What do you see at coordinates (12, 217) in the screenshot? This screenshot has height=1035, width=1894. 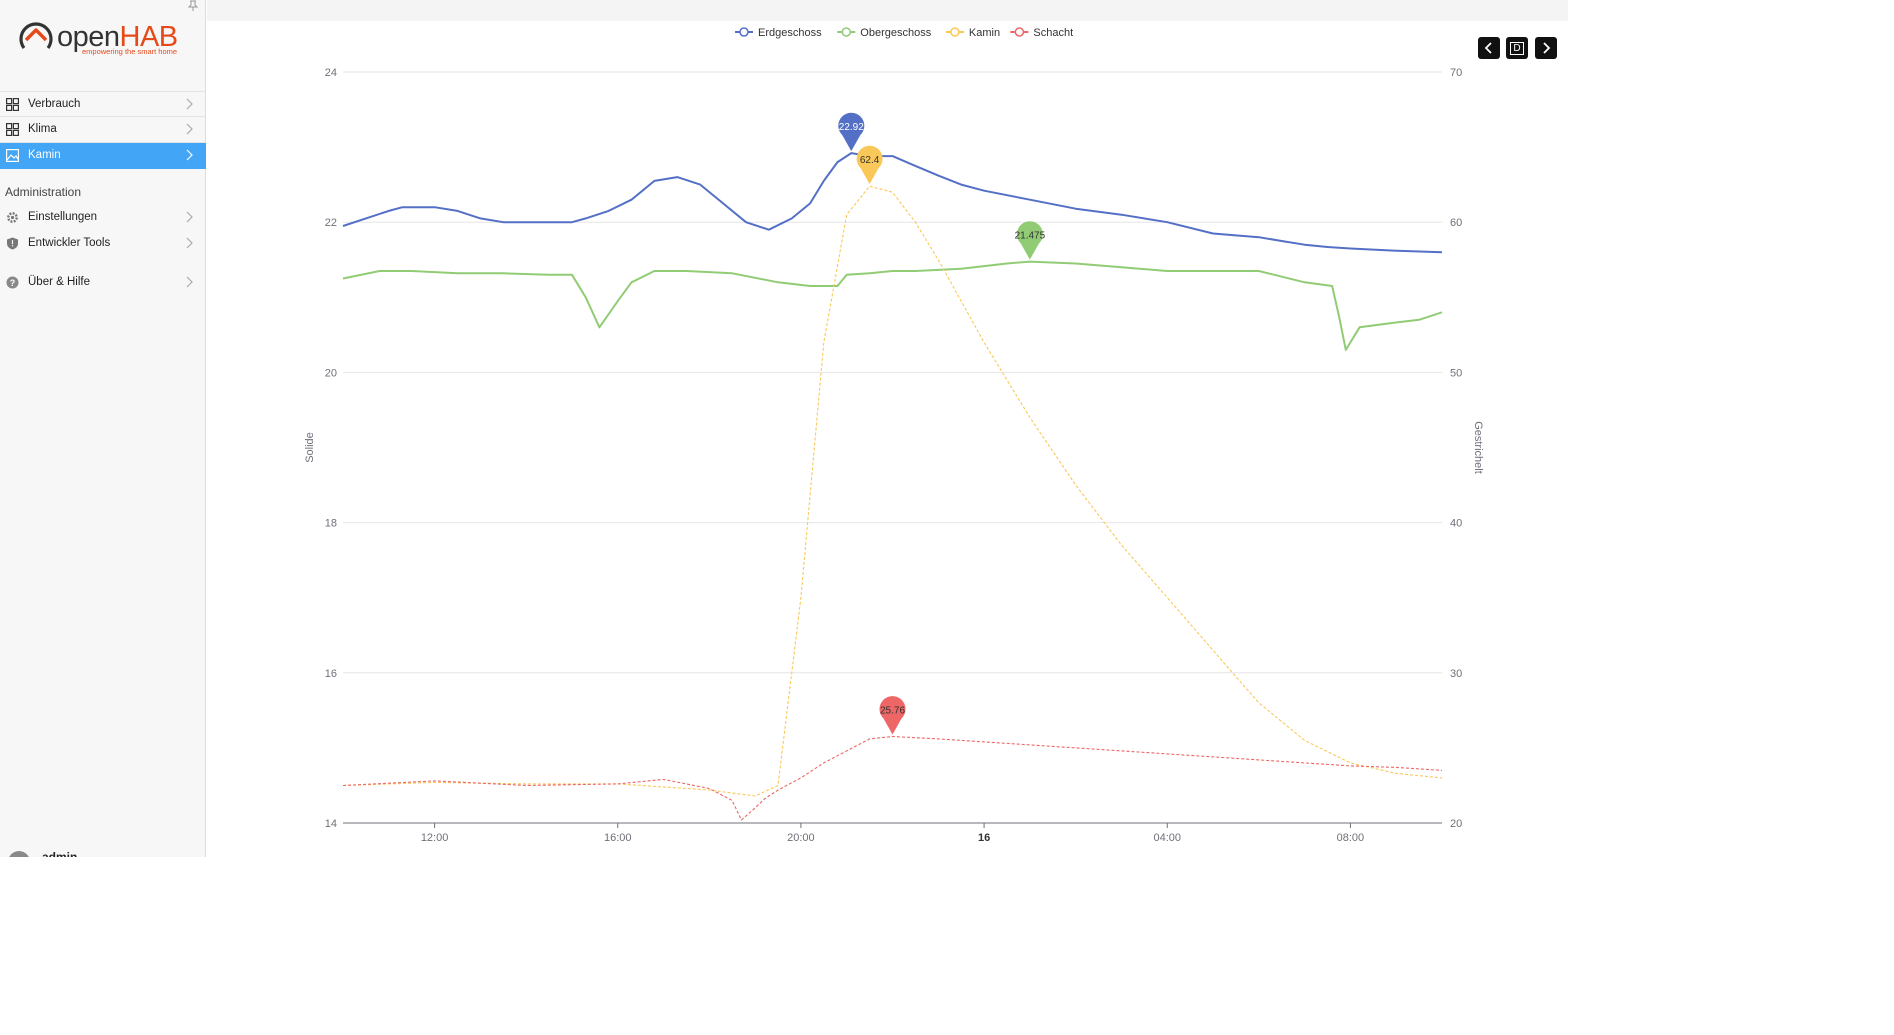 I see `gear-icon` at bounding box center [12, 217].